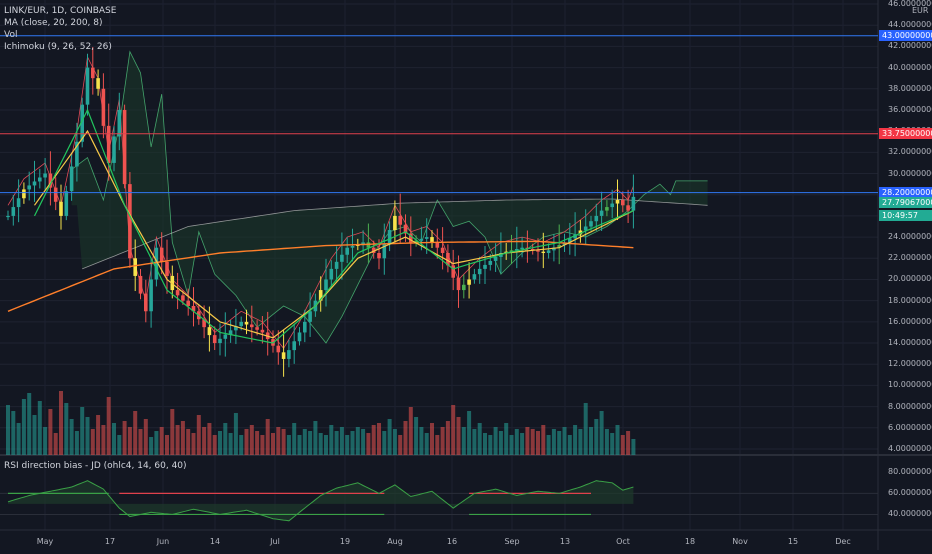  Describe the element at coordinates (793, 541) in the screenshot. I see `time-axis-tick: 15` at that location.